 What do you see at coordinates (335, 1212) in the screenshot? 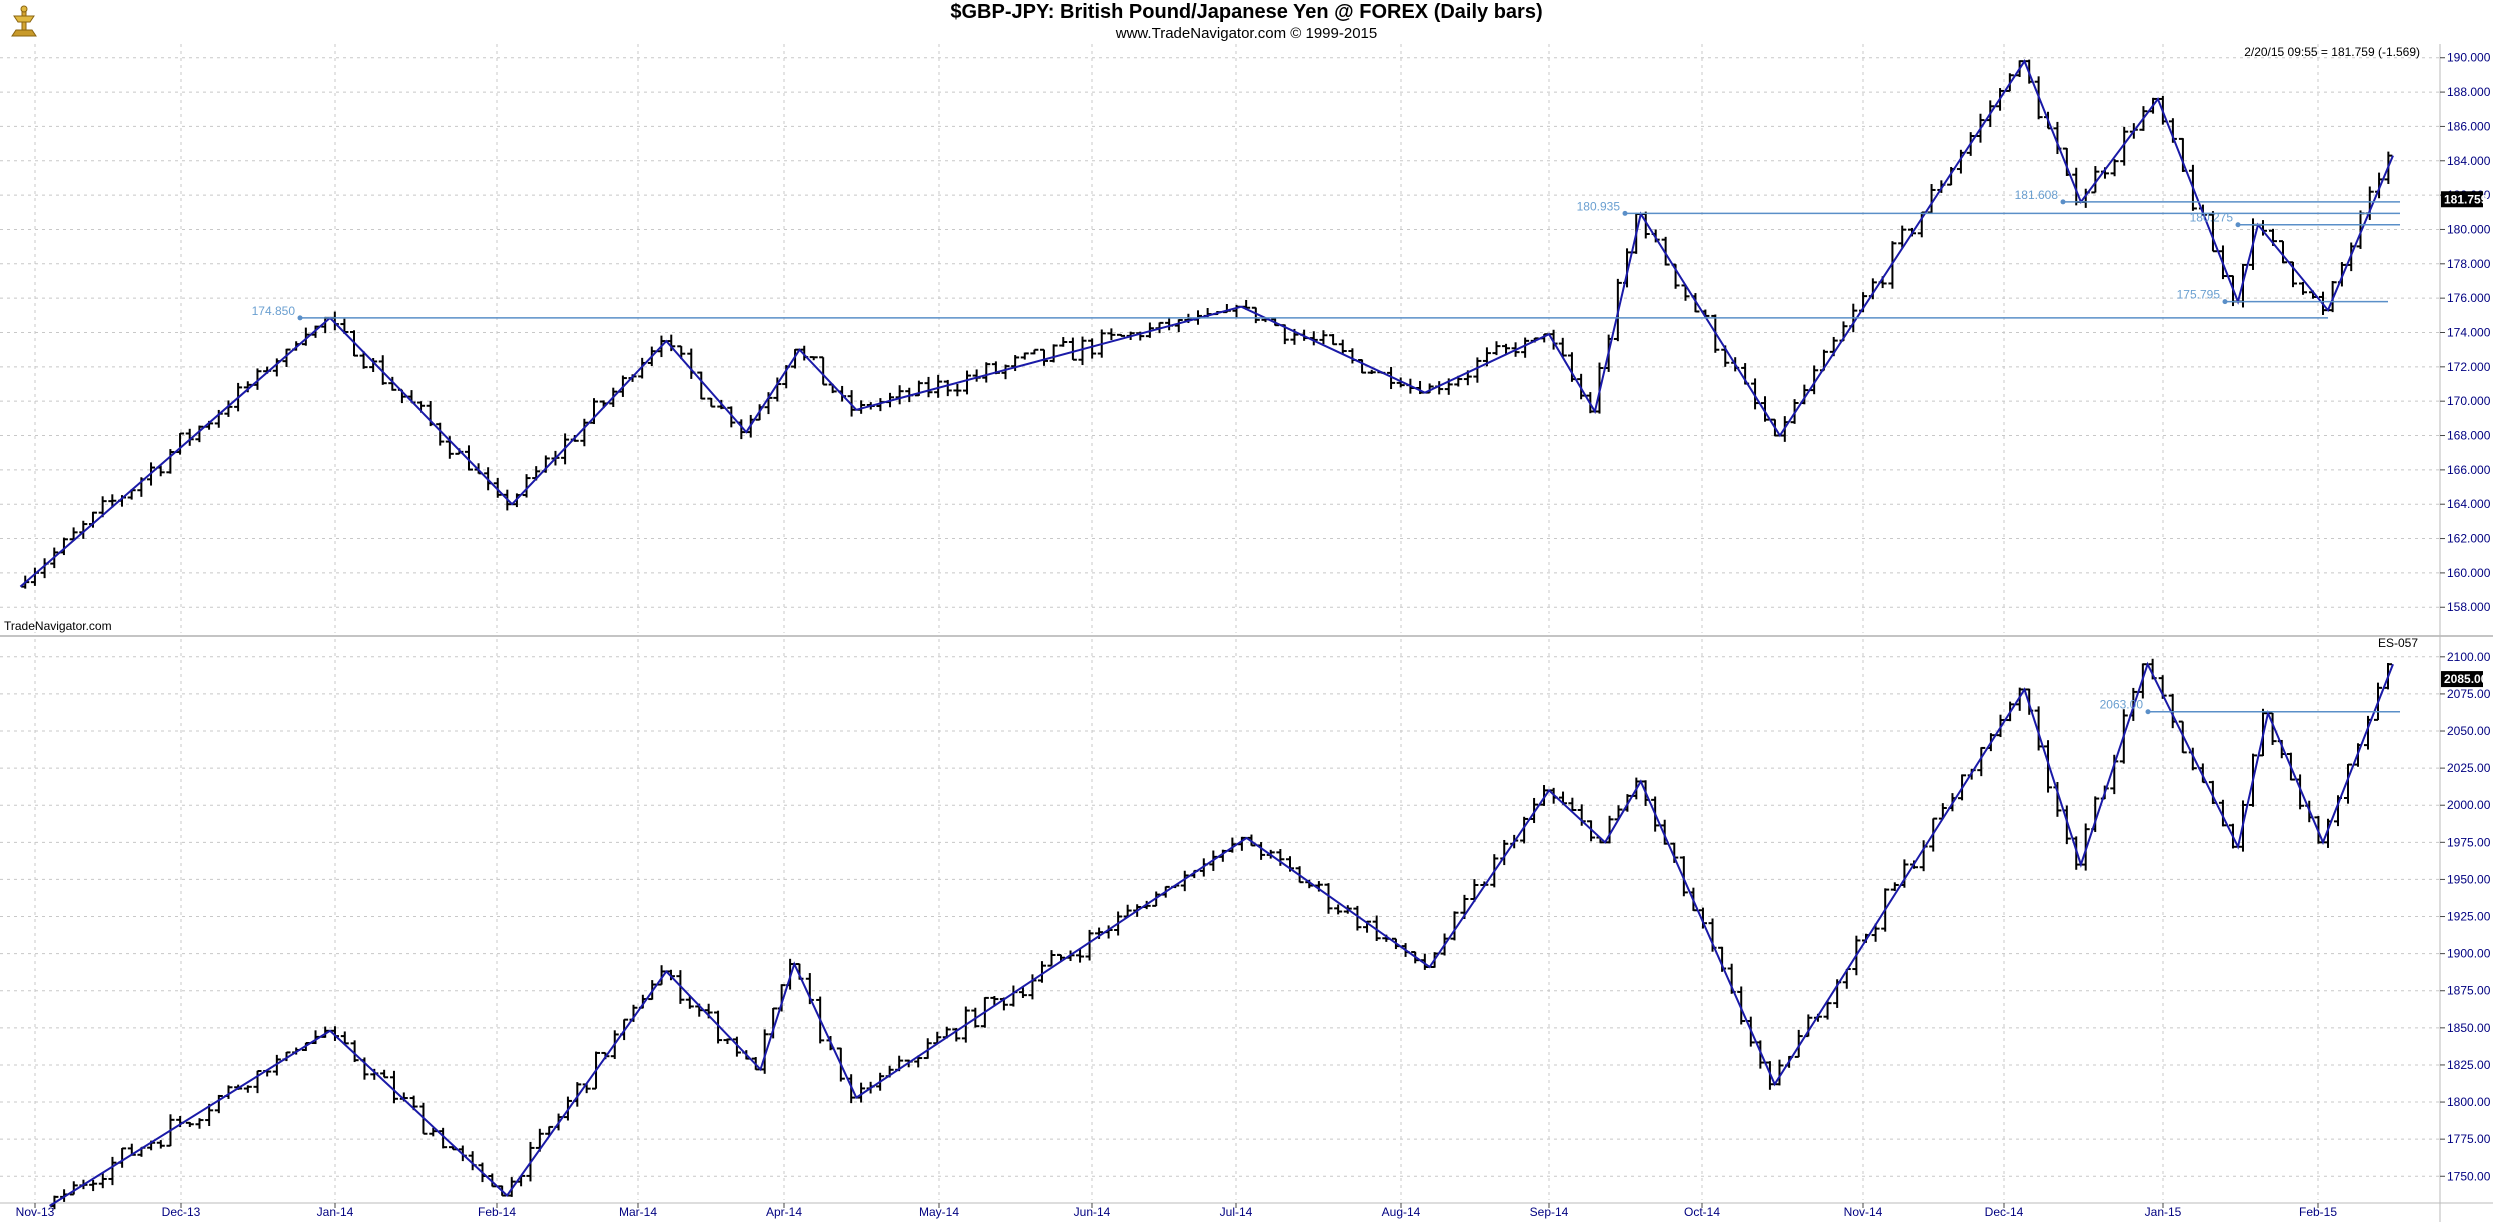
I see `date-axis-label: Jan-14` at bounding box center [335, 1212].